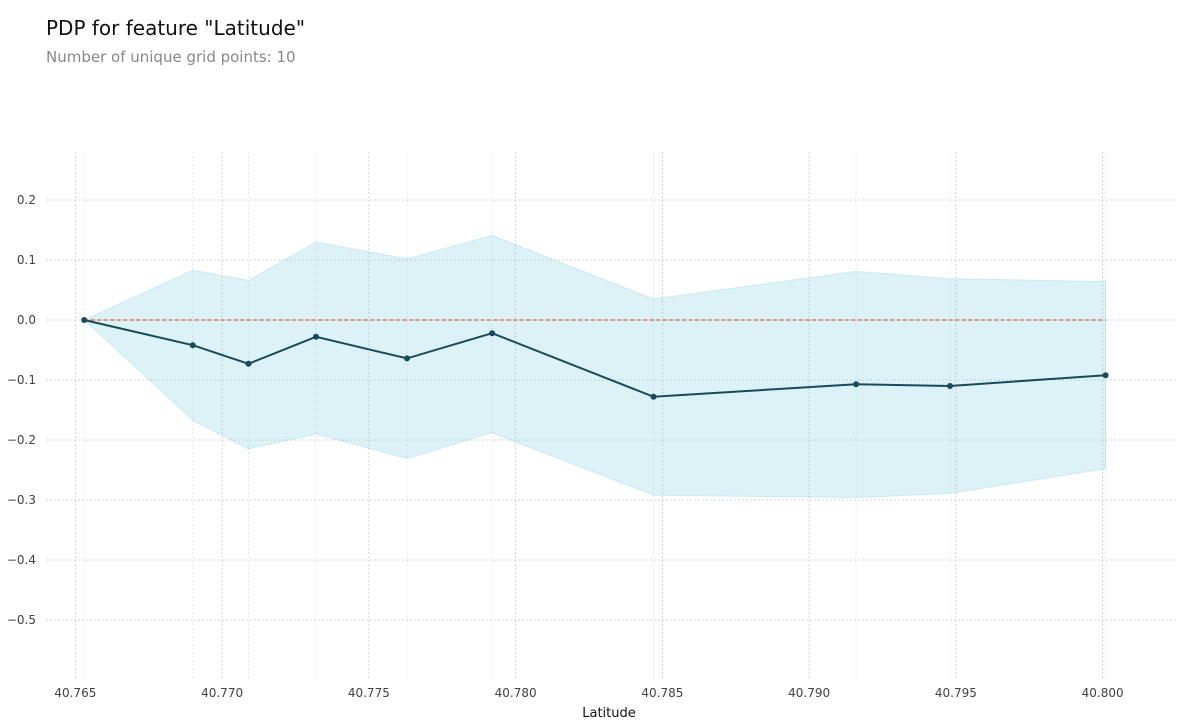 The height and width of the screenshot is (727, 1190). Describe the element at coordinates (609, 713) in the screenshot. I see `x-axis-label: Latitude` at that location.